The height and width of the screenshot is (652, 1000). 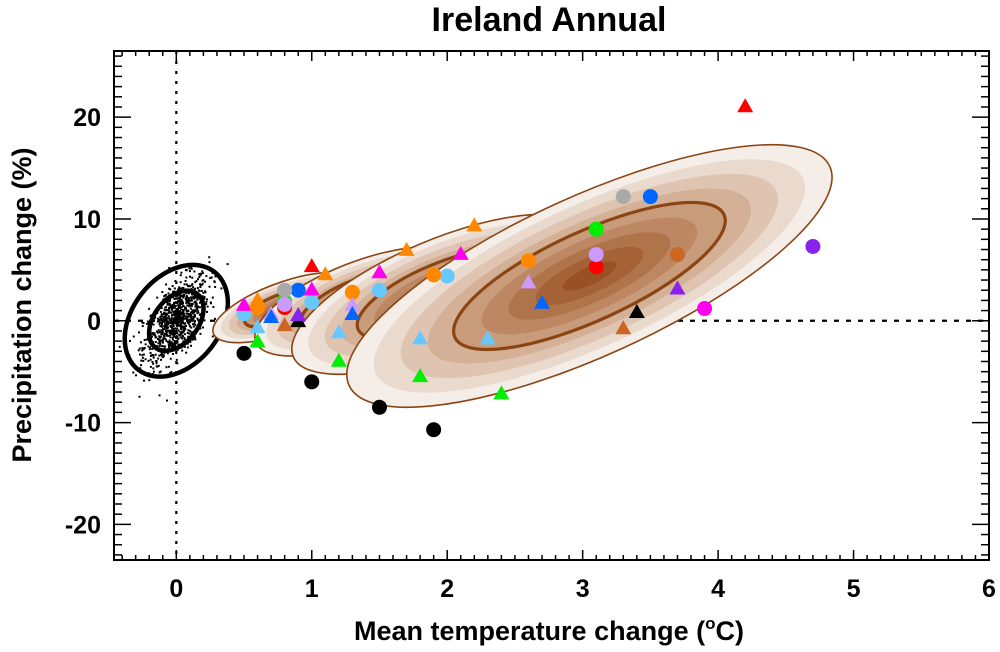 I want to click on marker-circle-blue, so click(x=650, y=197).